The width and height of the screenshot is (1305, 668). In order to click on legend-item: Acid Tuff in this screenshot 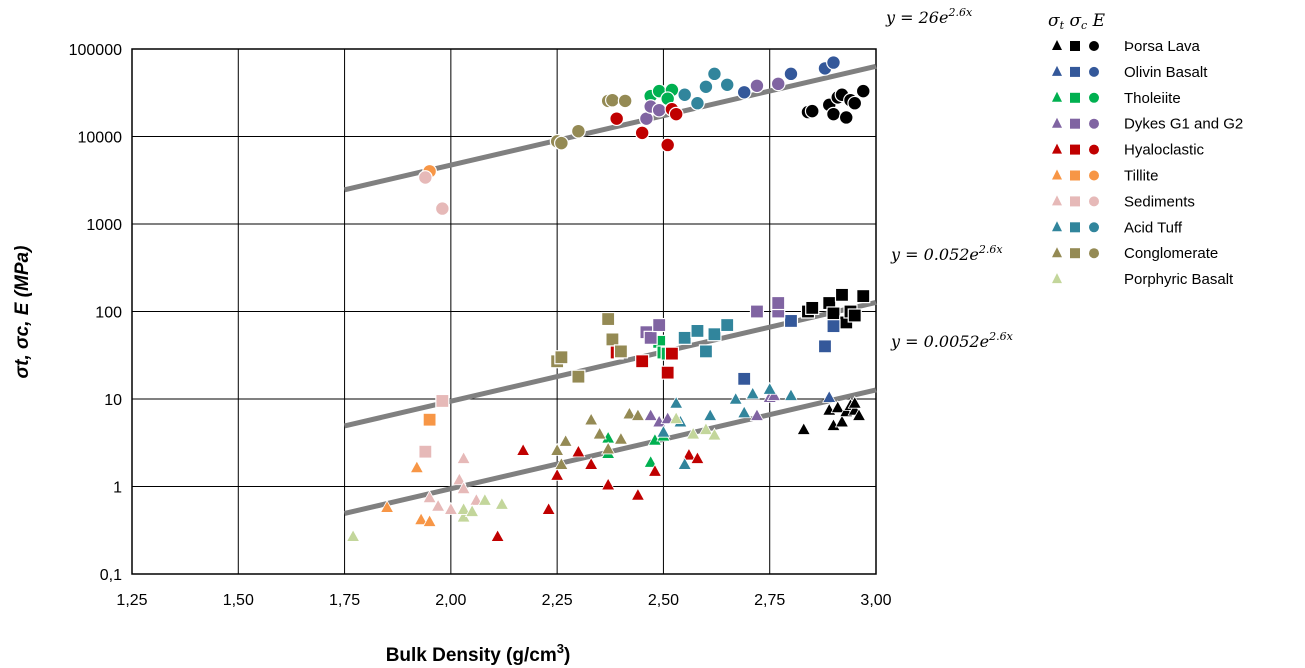, I will do `click(1117, 227)`.